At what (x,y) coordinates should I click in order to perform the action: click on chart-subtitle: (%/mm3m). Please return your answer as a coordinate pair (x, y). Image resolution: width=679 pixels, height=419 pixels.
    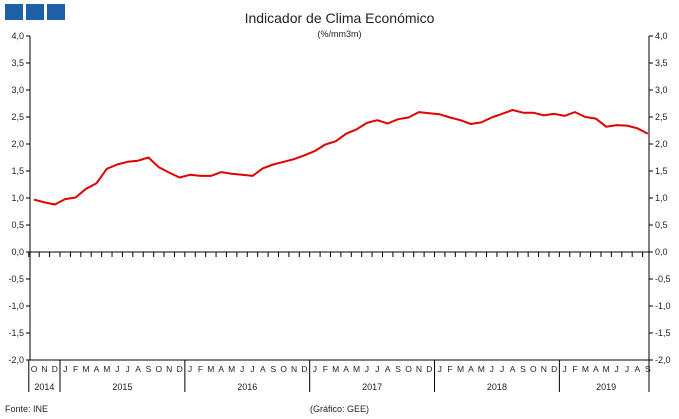
    Looking at the image, I should click on (339, 34).